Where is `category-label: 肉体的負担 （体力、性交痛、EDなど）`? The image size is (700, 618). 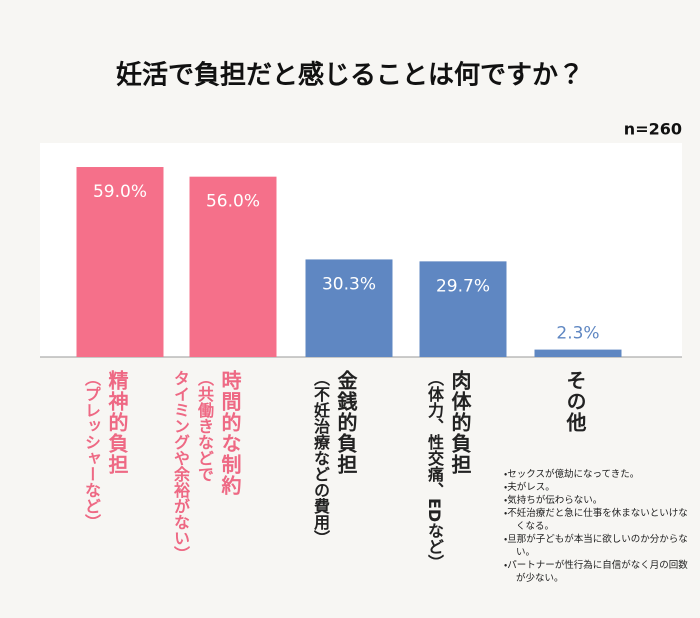
category-label: 肉体的負担 （体力、性交痛、EDなど） is located at coordinates (448, 470).